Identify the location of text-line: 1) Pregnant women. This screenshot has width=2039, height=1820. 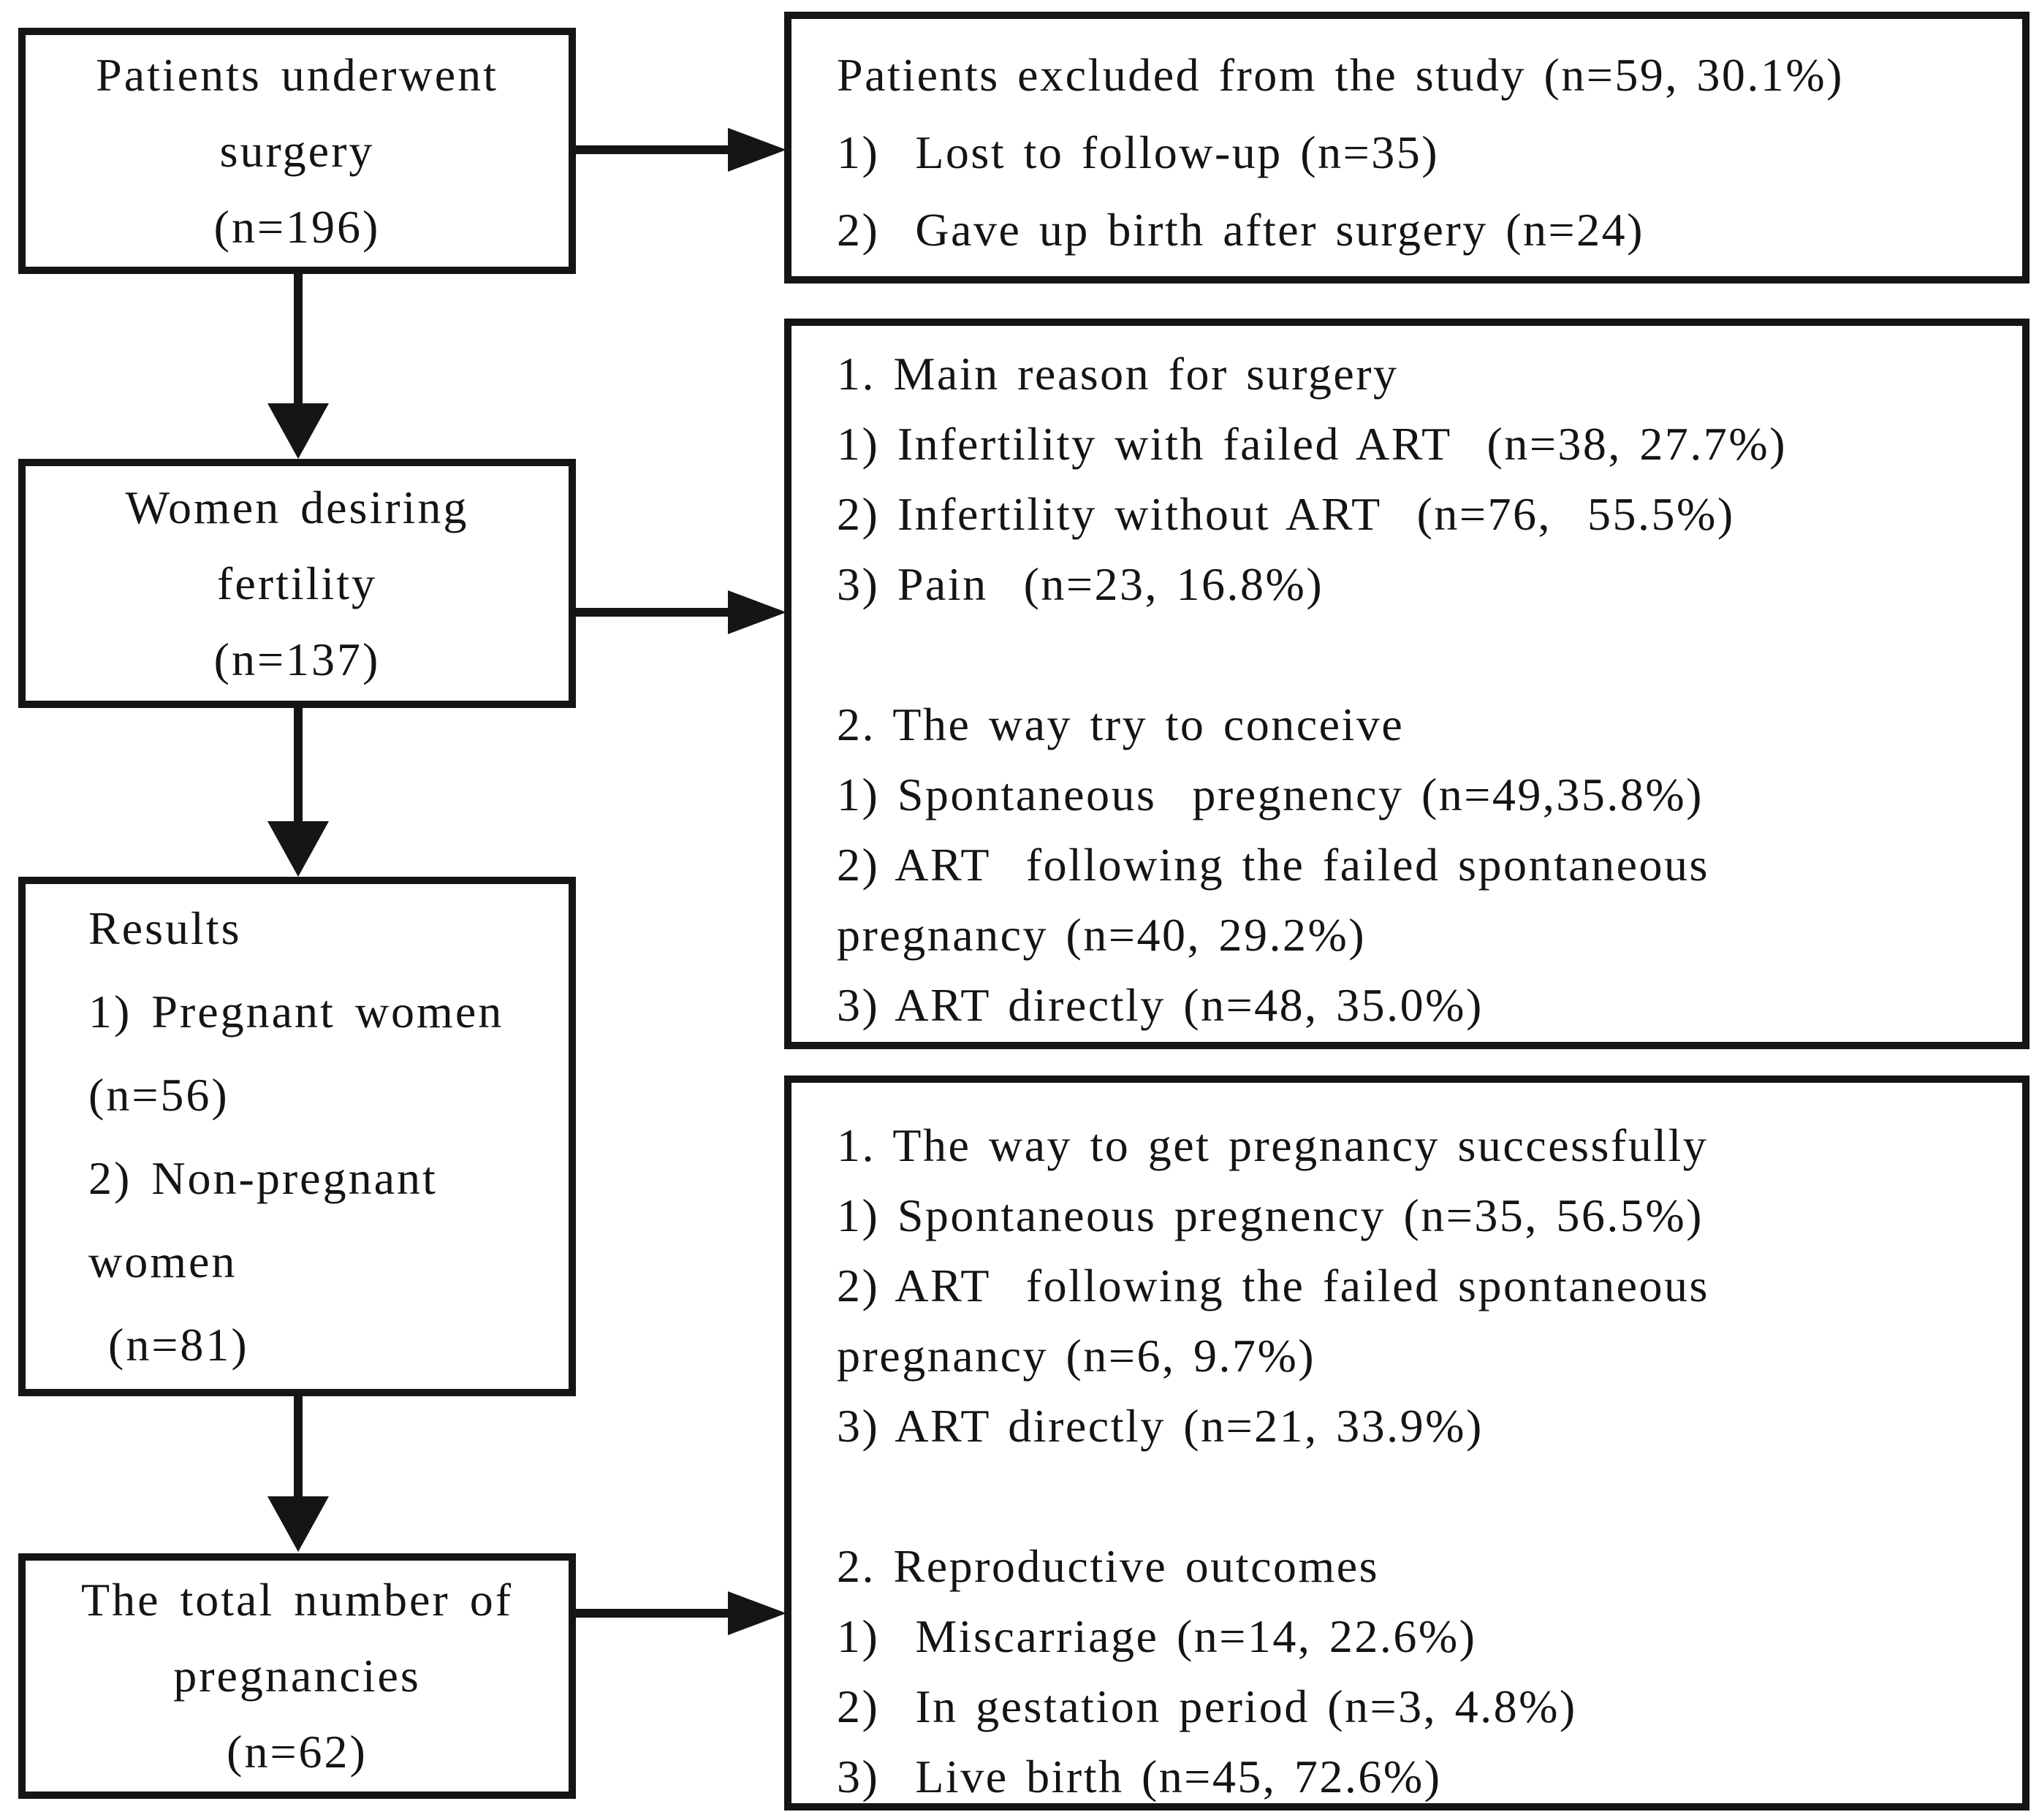
(296, 1011).